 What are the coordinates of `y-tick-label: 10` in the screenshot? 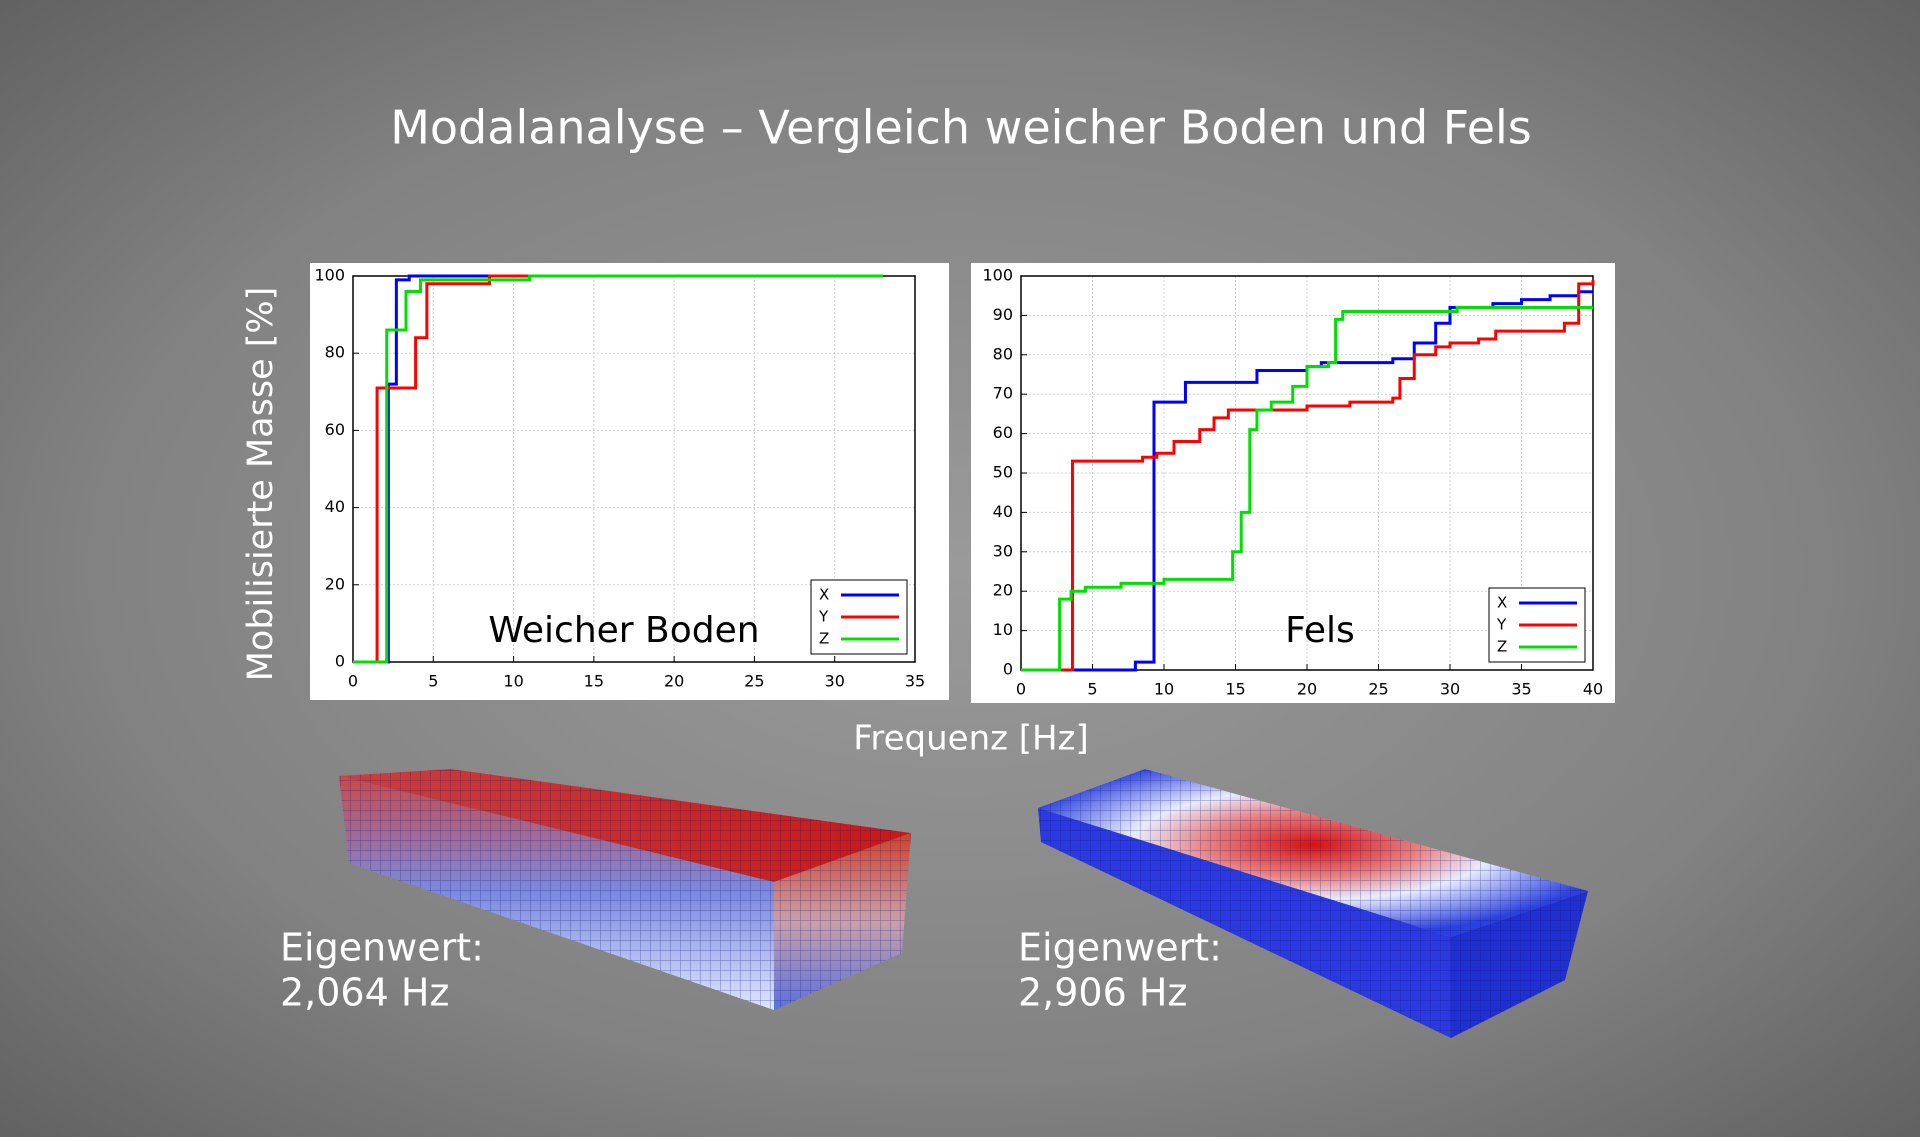 It's located at (1003, 629).